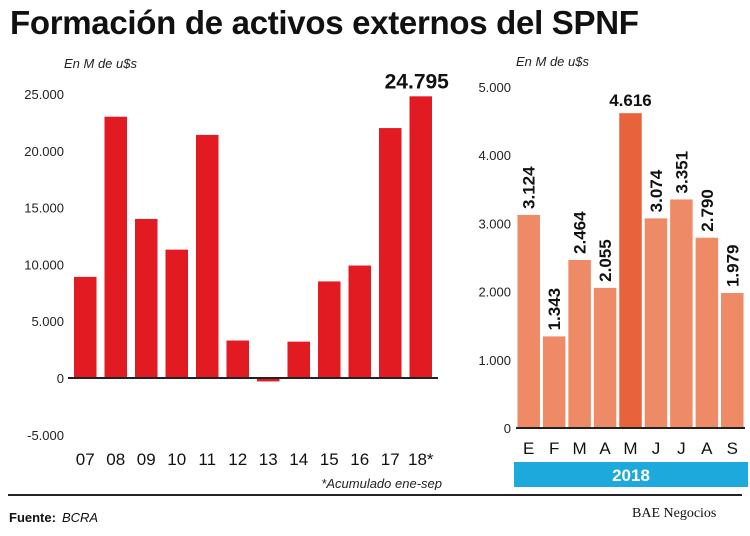 The height and width of the screenshot is (536, 750). Describe the element at coordinates (85, 459) in the screenshot. I see `left-x-tick-label: 07` at that location.